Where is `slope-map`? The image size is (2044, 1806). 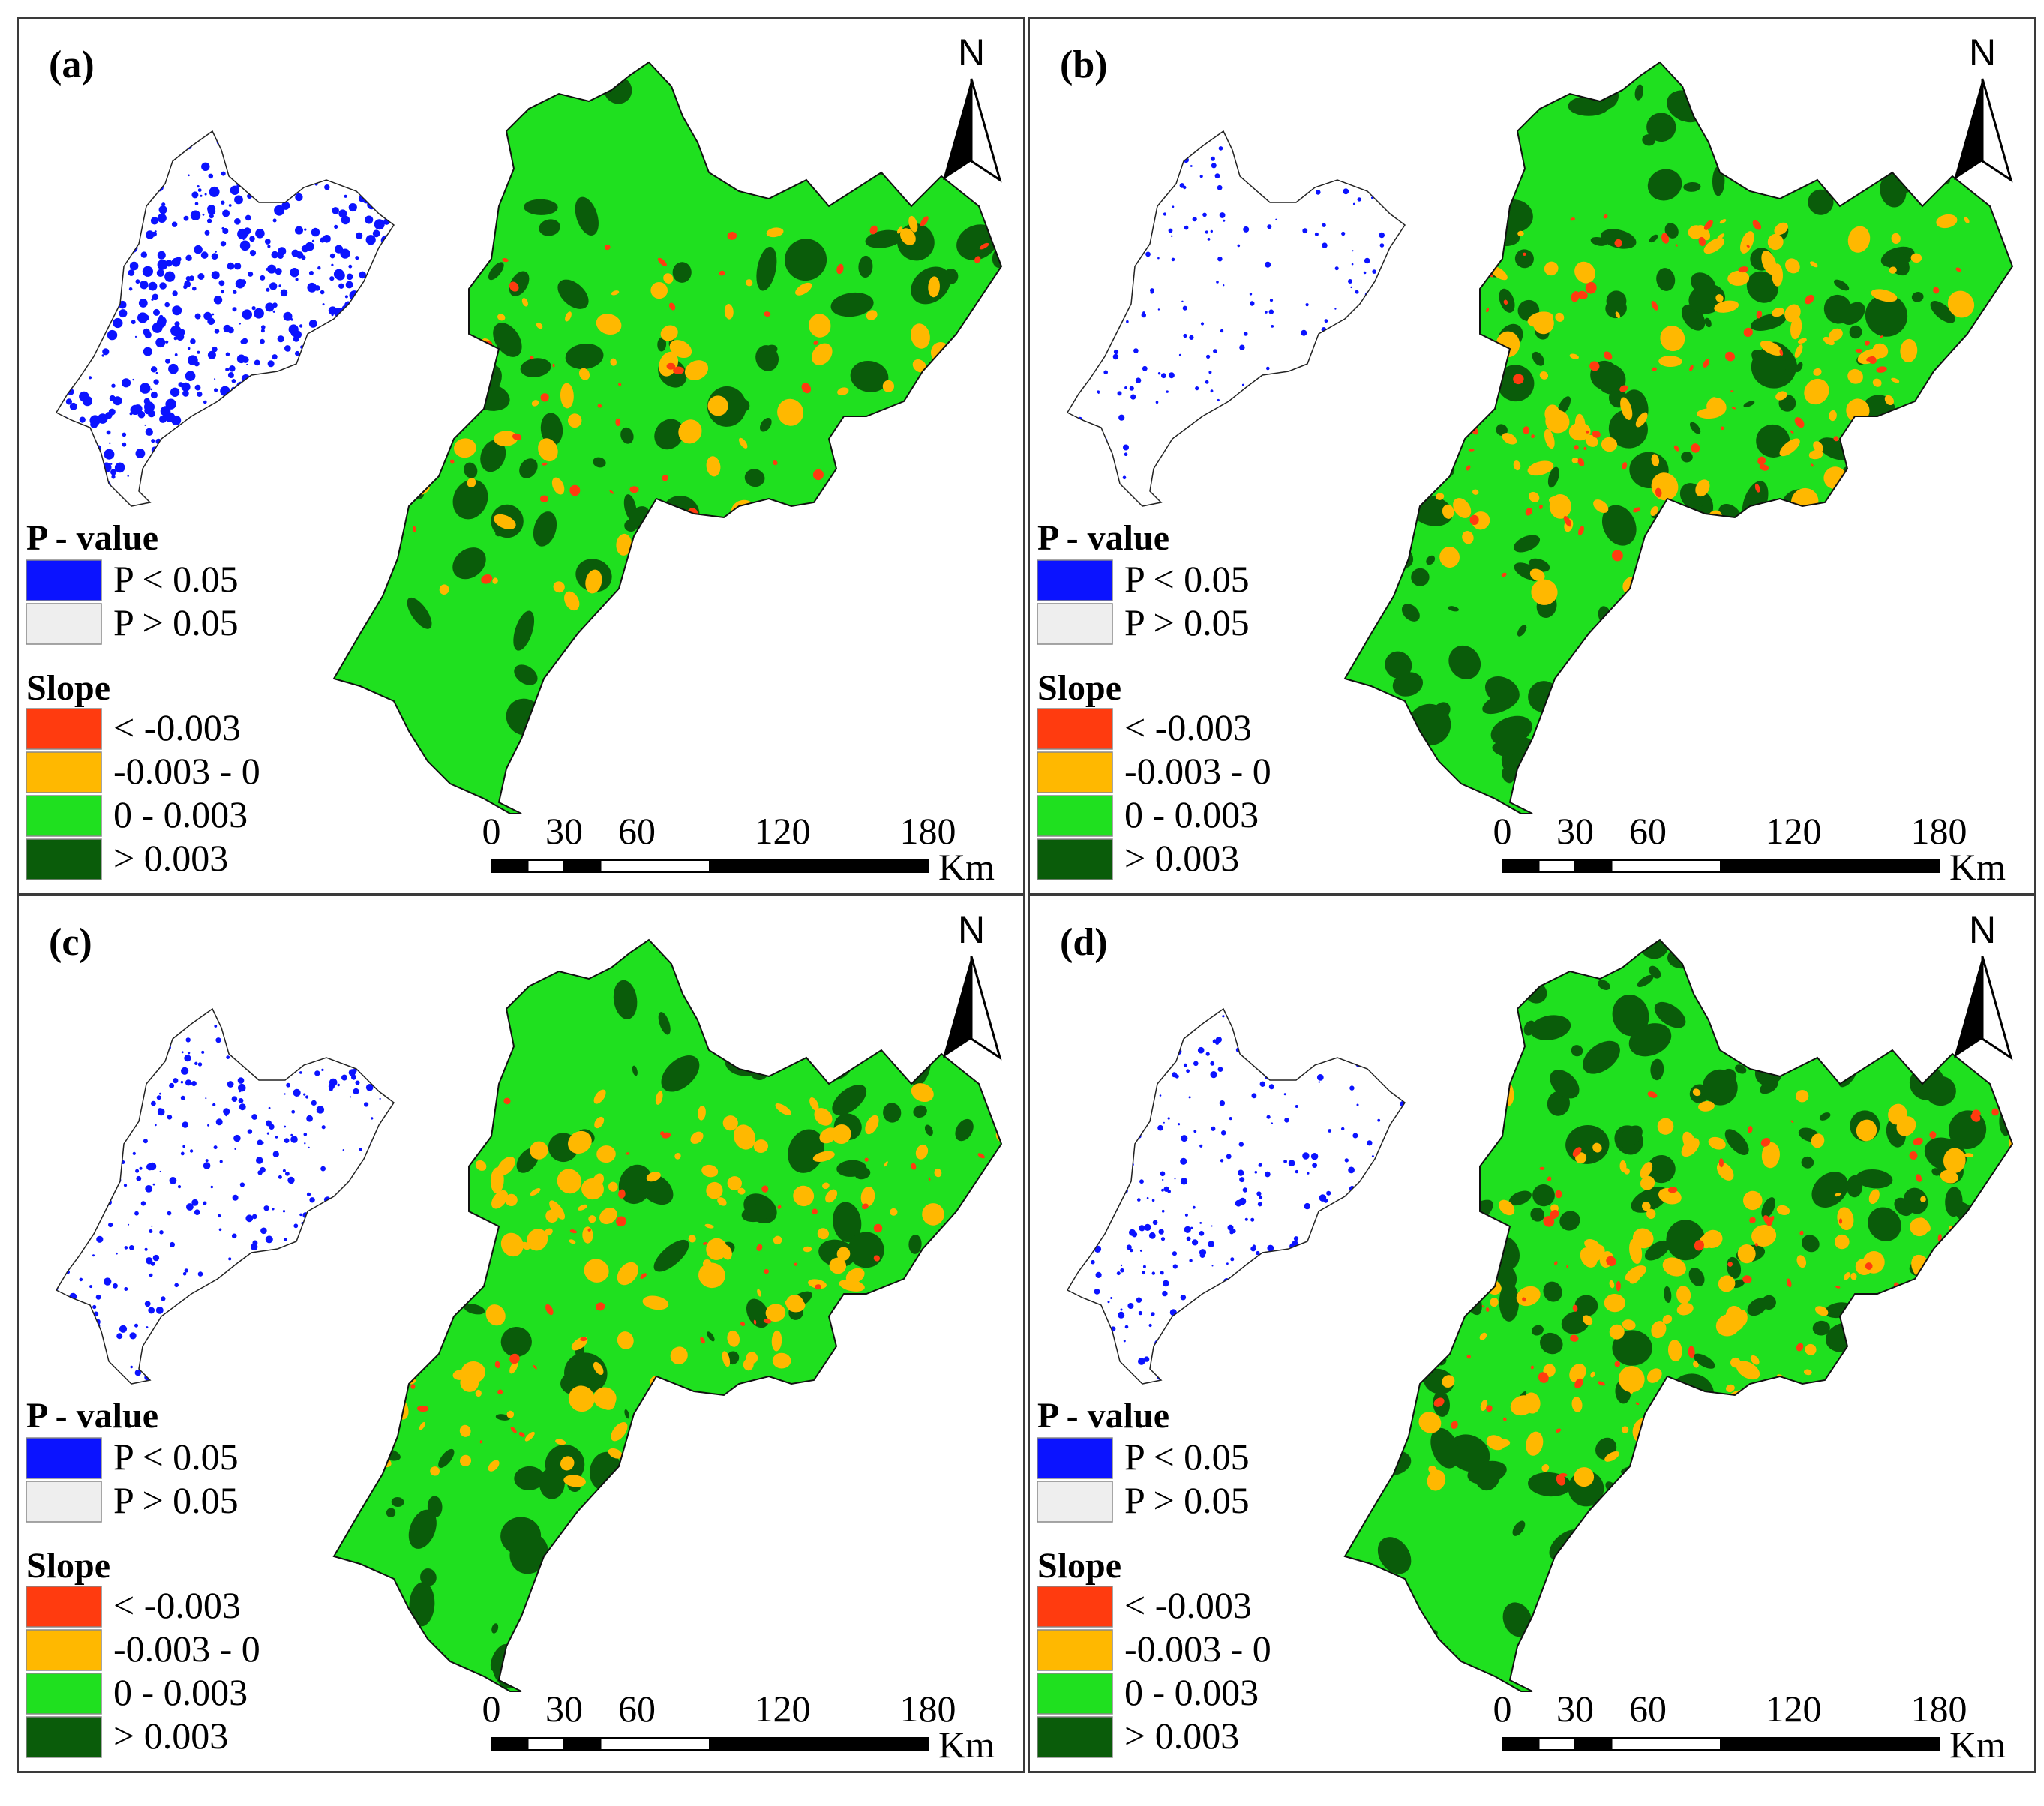 slope-map is located at coordinates (668, 437).